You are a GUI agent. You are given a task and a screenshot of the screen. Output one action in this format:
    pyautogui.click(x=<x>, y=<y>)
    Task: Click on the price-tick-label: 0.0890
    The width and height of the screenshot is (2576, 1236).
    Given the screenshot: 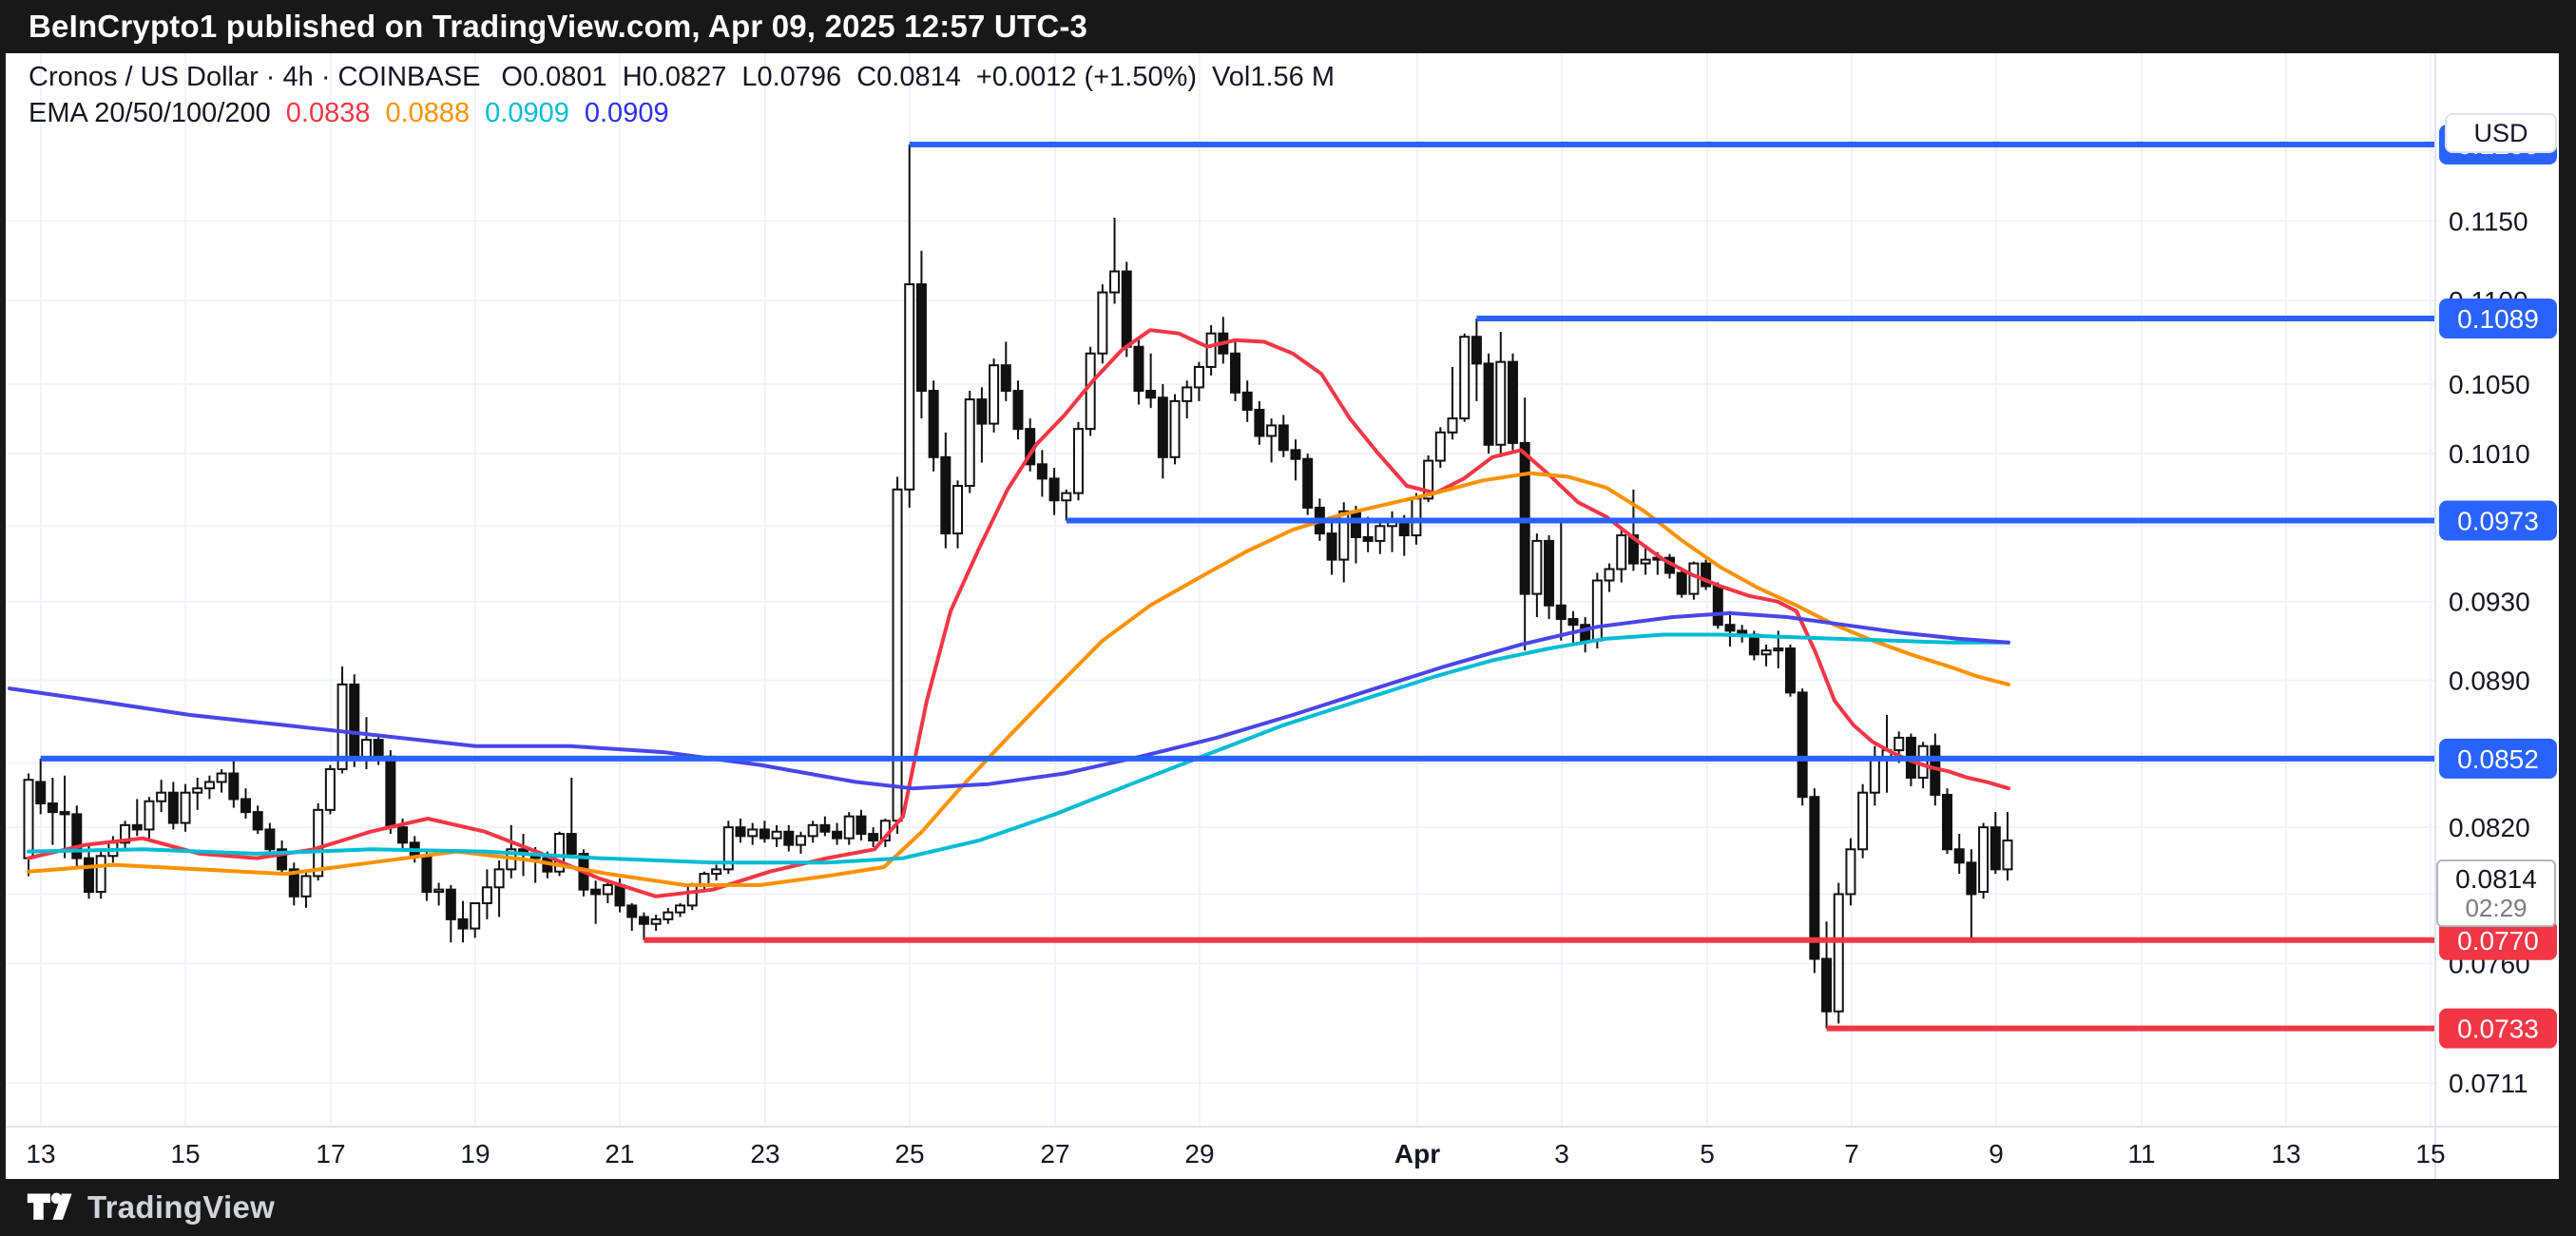 What is the action you would take?
    pyautogui.click(x=2489, y=681)
    